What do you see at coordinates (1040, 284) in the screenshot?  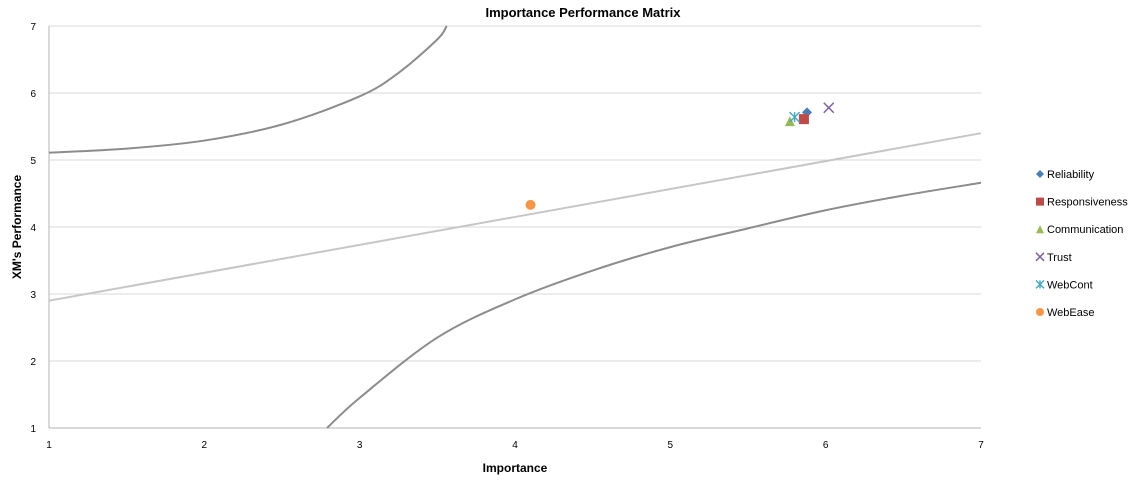 I see `legend-marker-webcont` at bounding box center [1040, 284].